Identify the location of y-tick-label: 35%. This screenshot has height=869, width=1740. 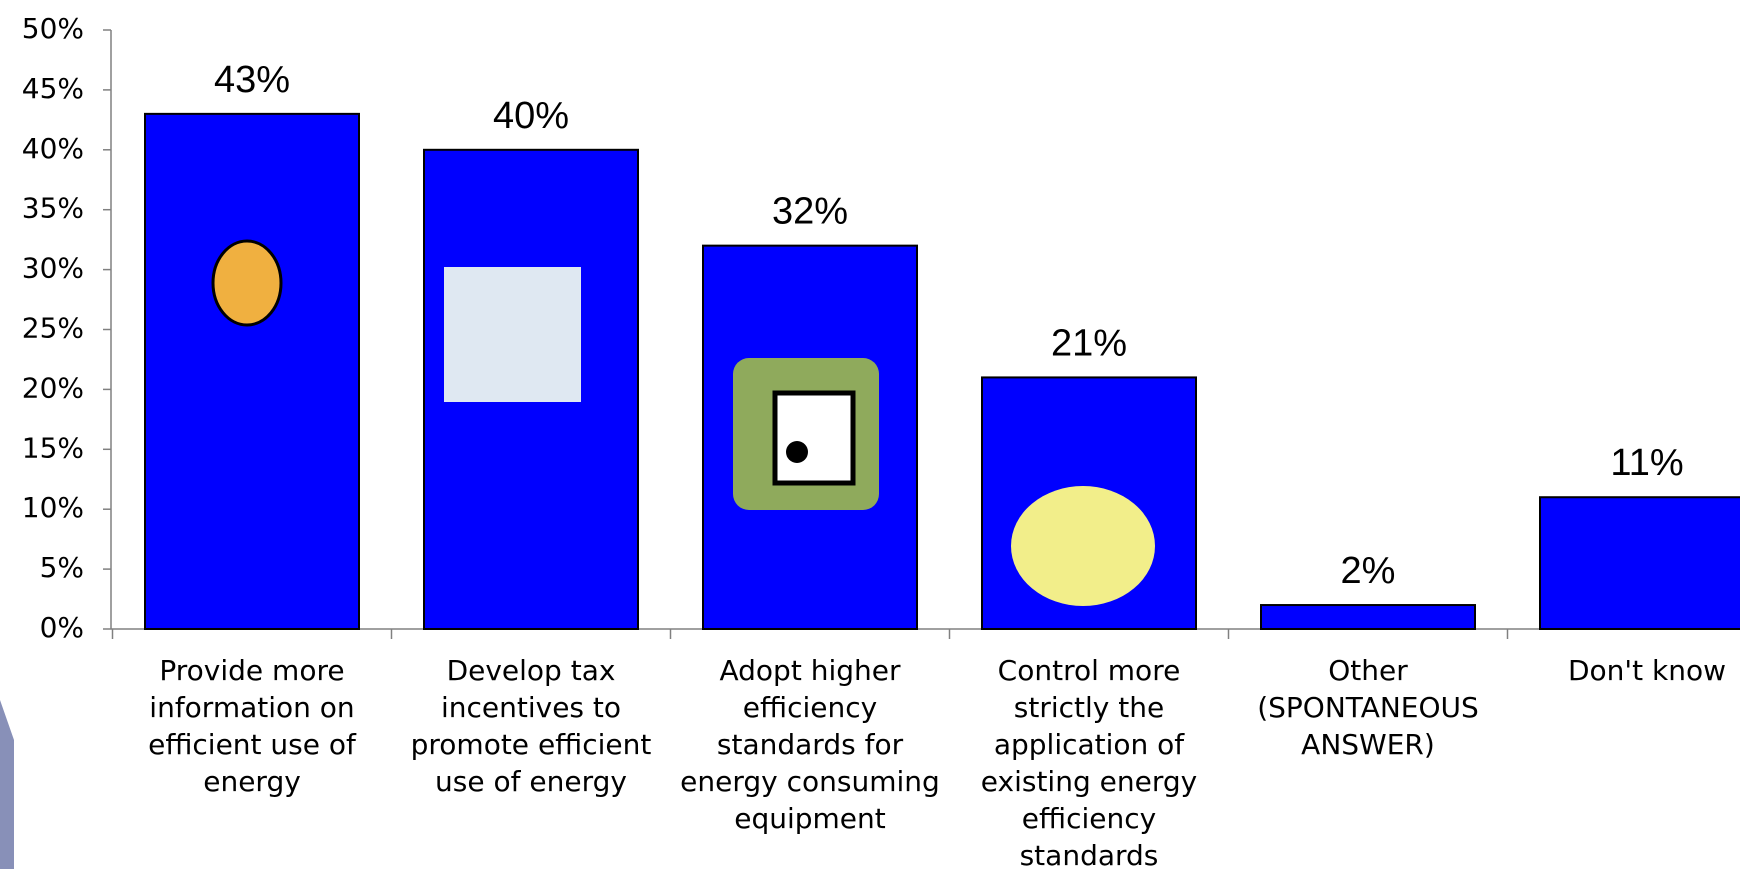
(53, 208).